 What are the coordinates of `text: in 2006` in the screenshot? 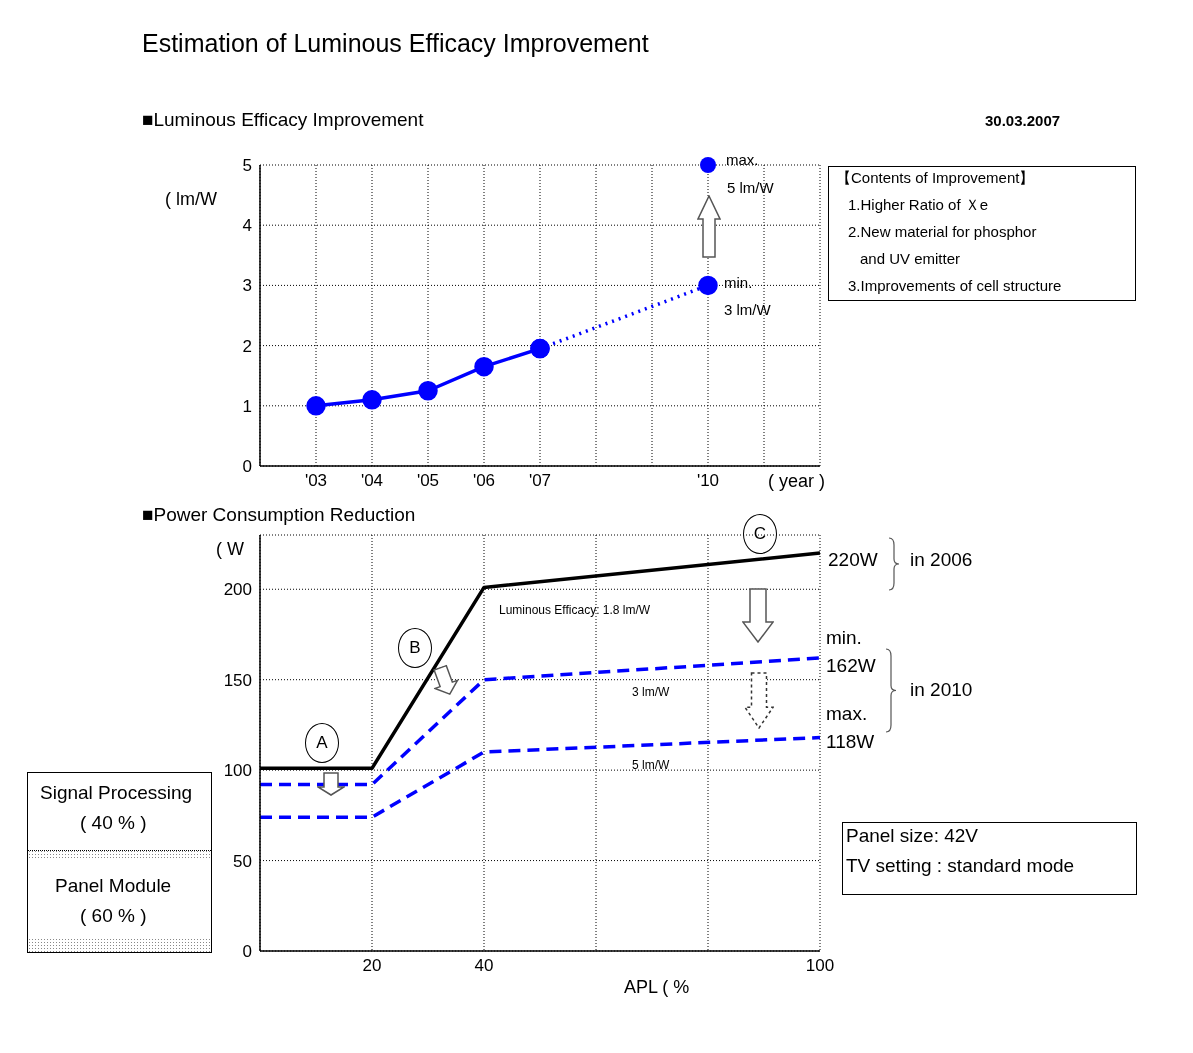 It's located at (941, 560).